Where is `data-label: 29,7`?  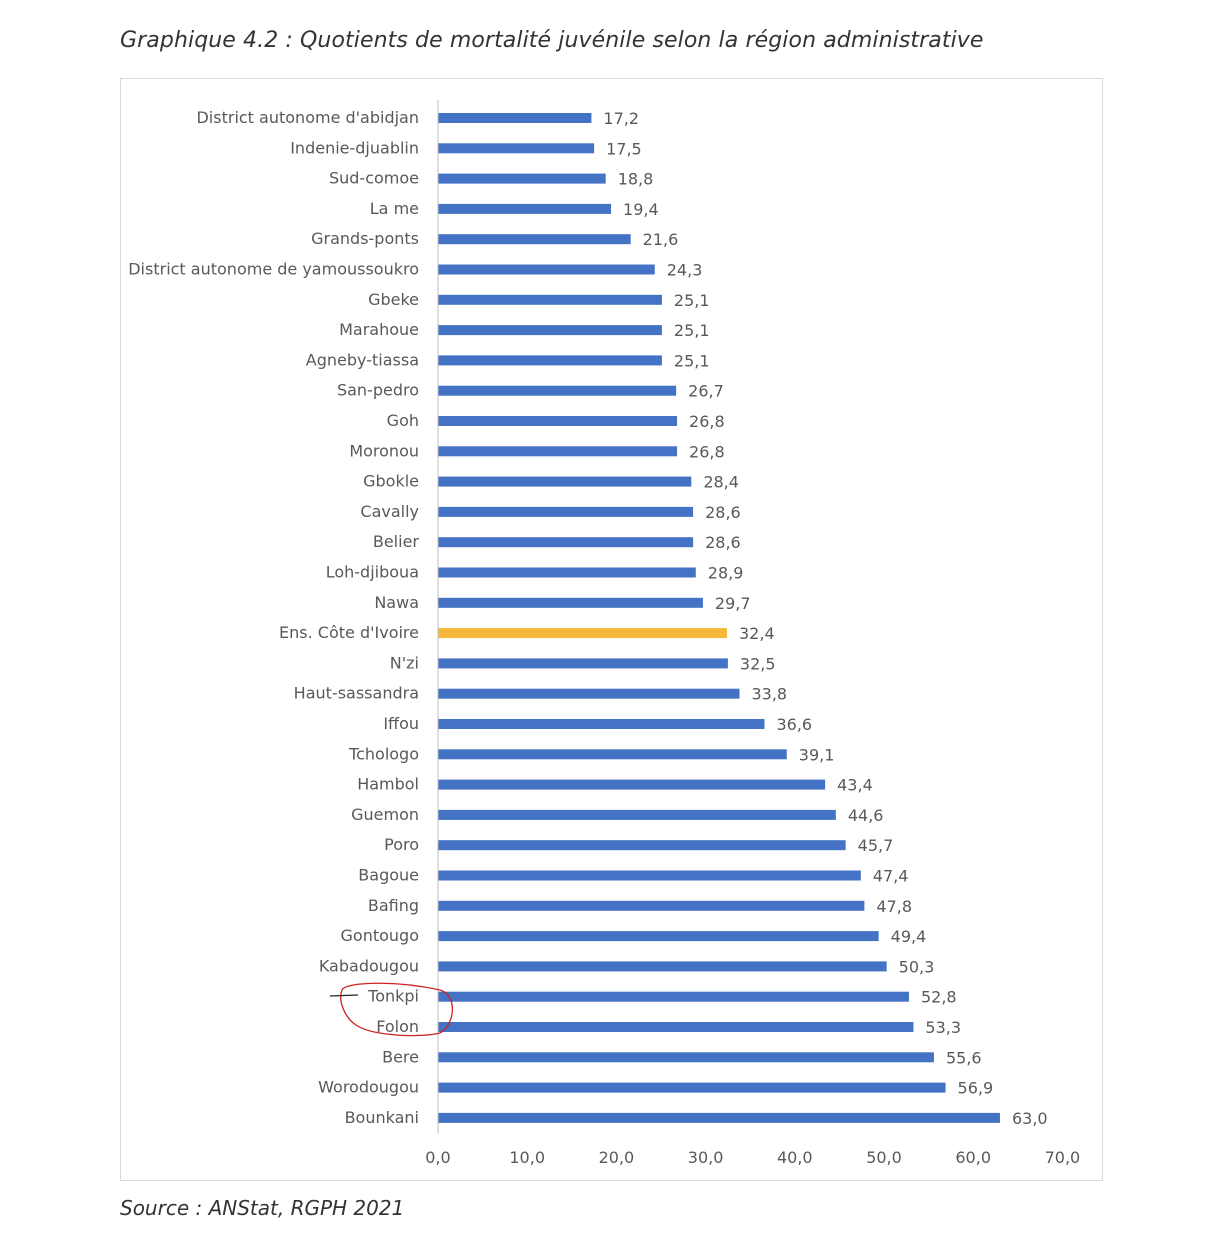 data-label: 29,7 is located at coordinates (733, 603).